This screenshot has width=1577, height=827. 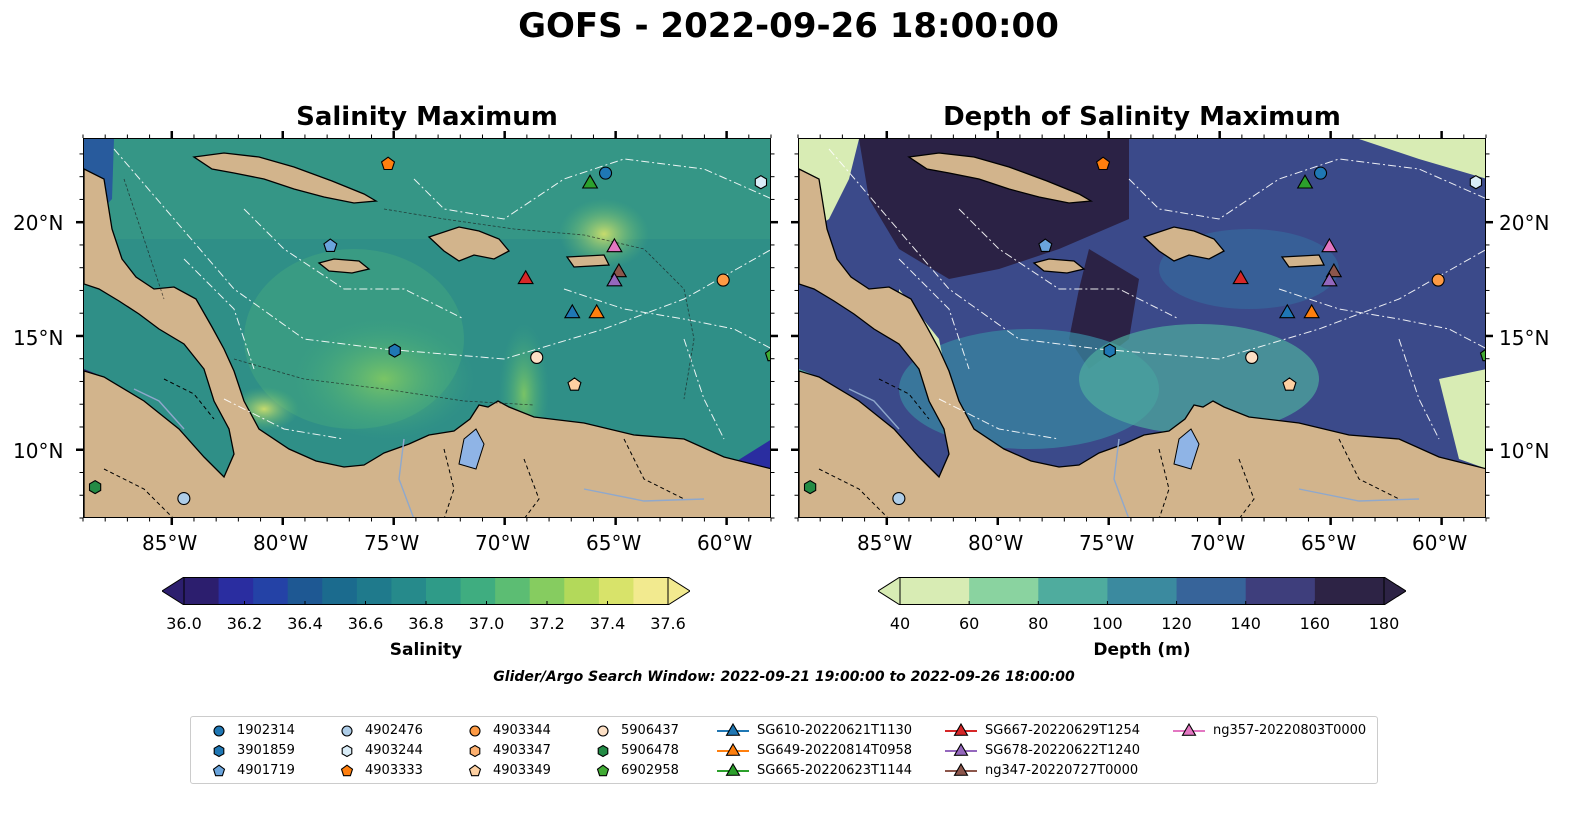 What do you see at coordinates (835, 730) in the screenshot?
I see `legend-label: SG610-20220621T1130` at bounding box center [835, 730].